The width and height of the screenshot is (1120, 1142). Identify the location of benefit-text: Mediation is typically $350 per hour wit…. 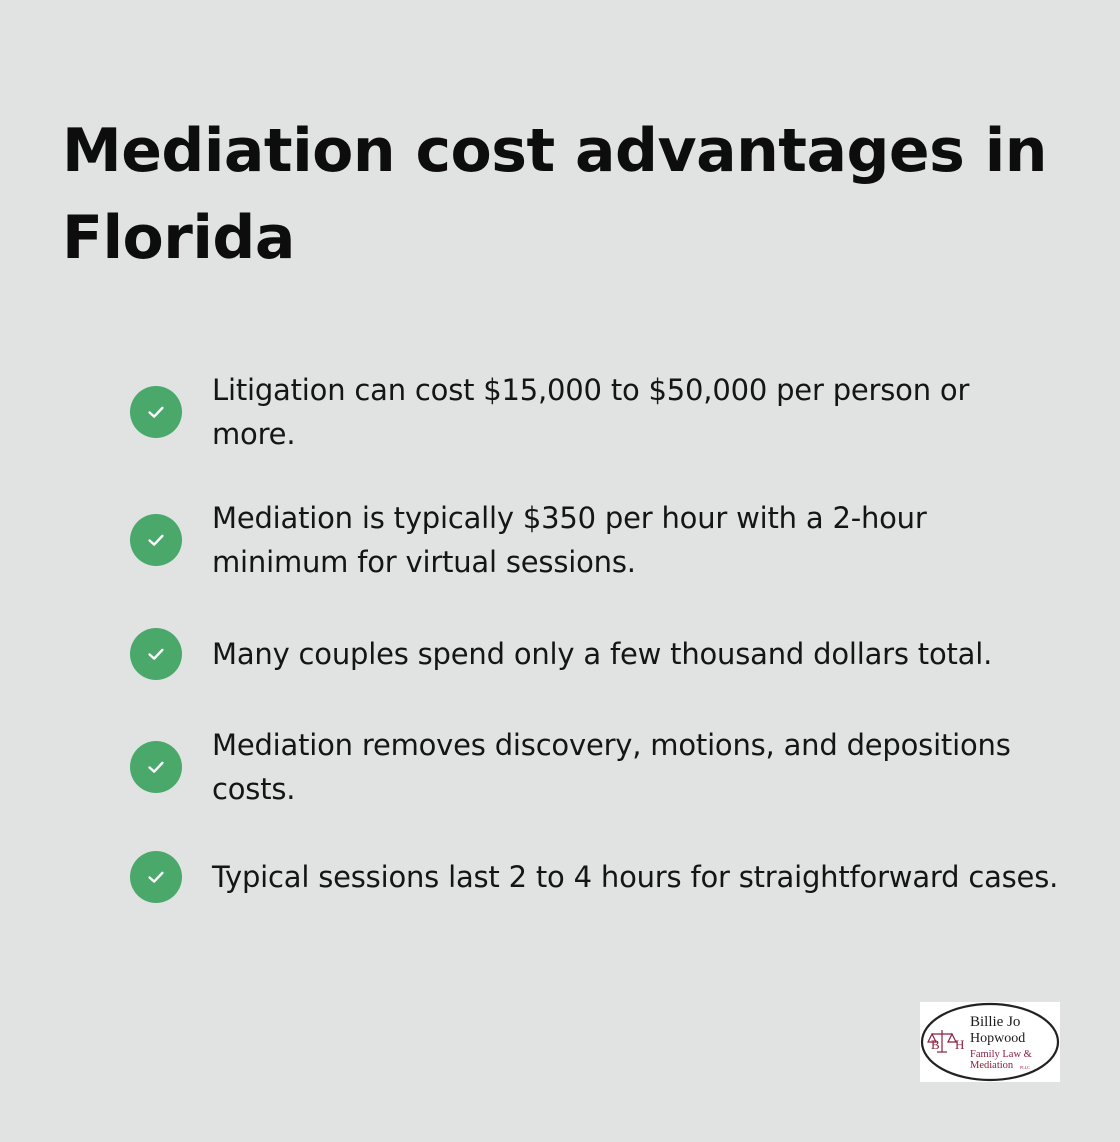
(569, 540).